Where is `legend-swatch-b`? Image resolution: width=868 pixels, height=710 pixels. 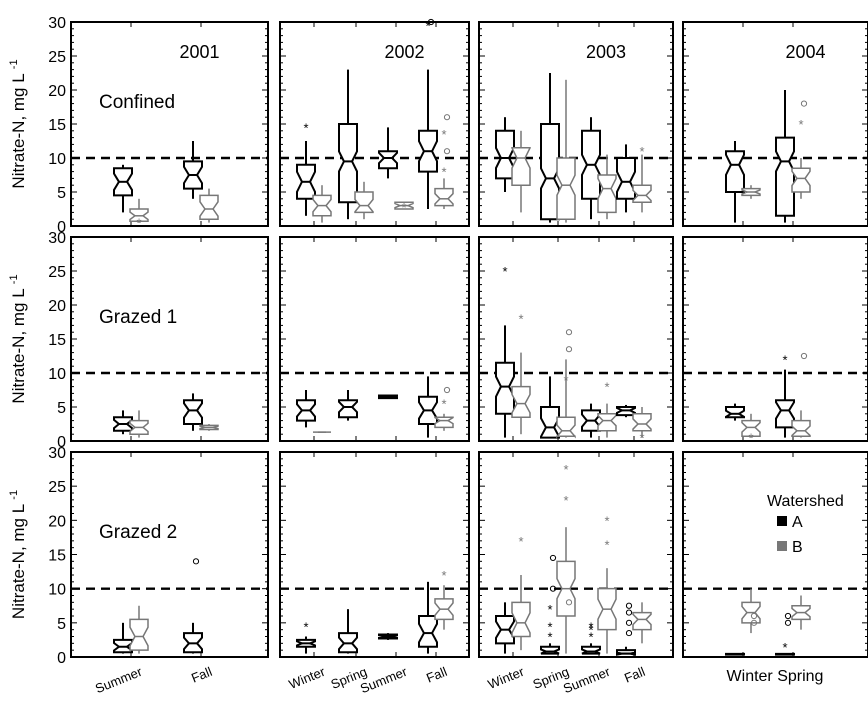 legend-swatch-b is located at coordinates (782, 546).